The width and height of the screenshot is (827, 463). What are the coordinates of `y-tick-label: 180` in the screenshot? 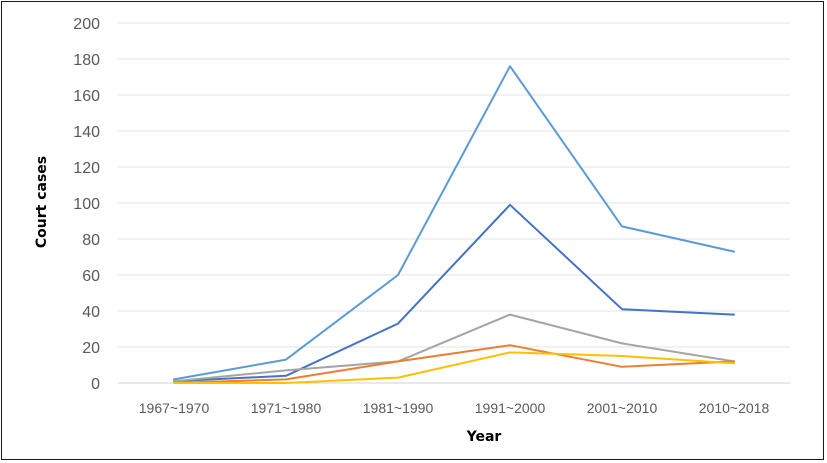 It's located at (86, 60).